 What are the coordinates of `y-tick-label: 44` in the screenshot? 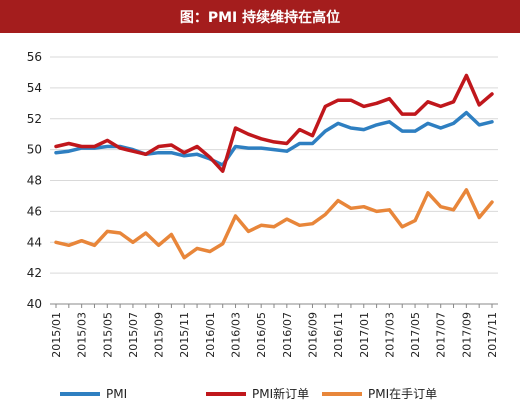 It's located at (34, 242).